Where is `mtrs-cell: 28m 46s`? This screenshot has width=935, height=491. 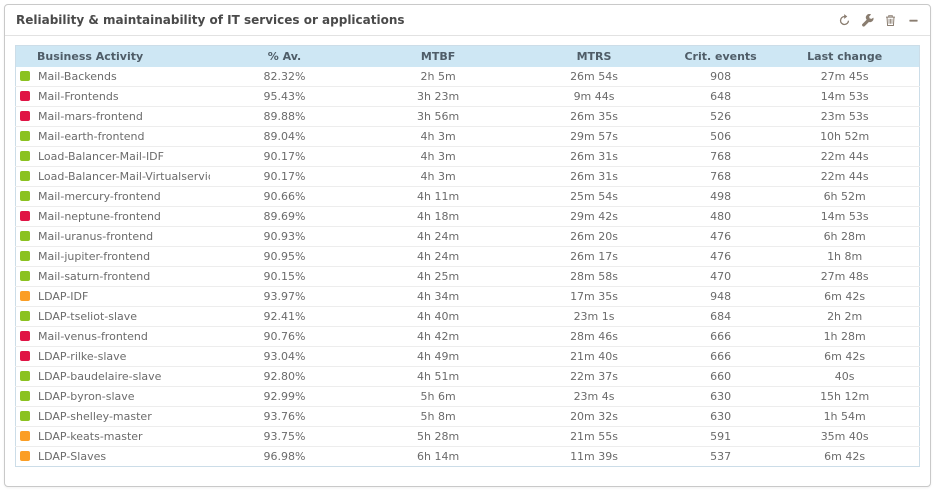
mtrs-cell: 28m 46s is located at coordinates (594, 336).